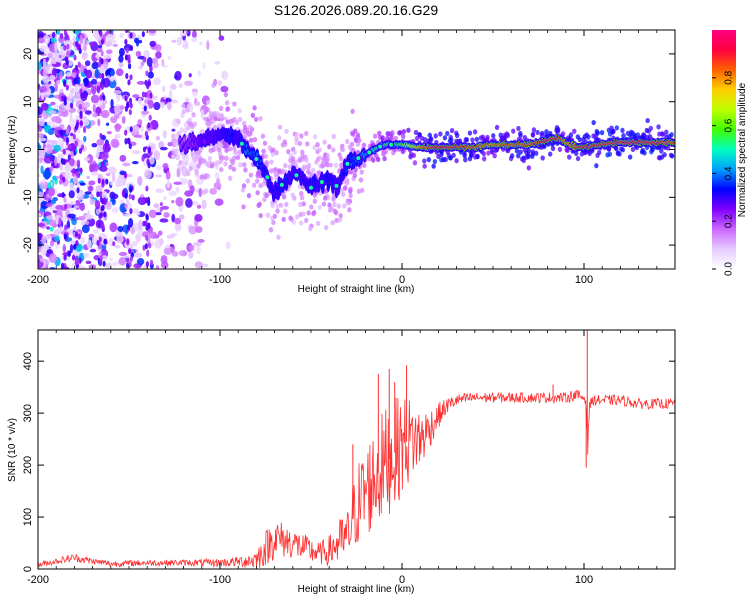 Image resolution: width=750 pixels, height=600 pixels. I want to click on x-tick-label: -100, so click(220, 580).